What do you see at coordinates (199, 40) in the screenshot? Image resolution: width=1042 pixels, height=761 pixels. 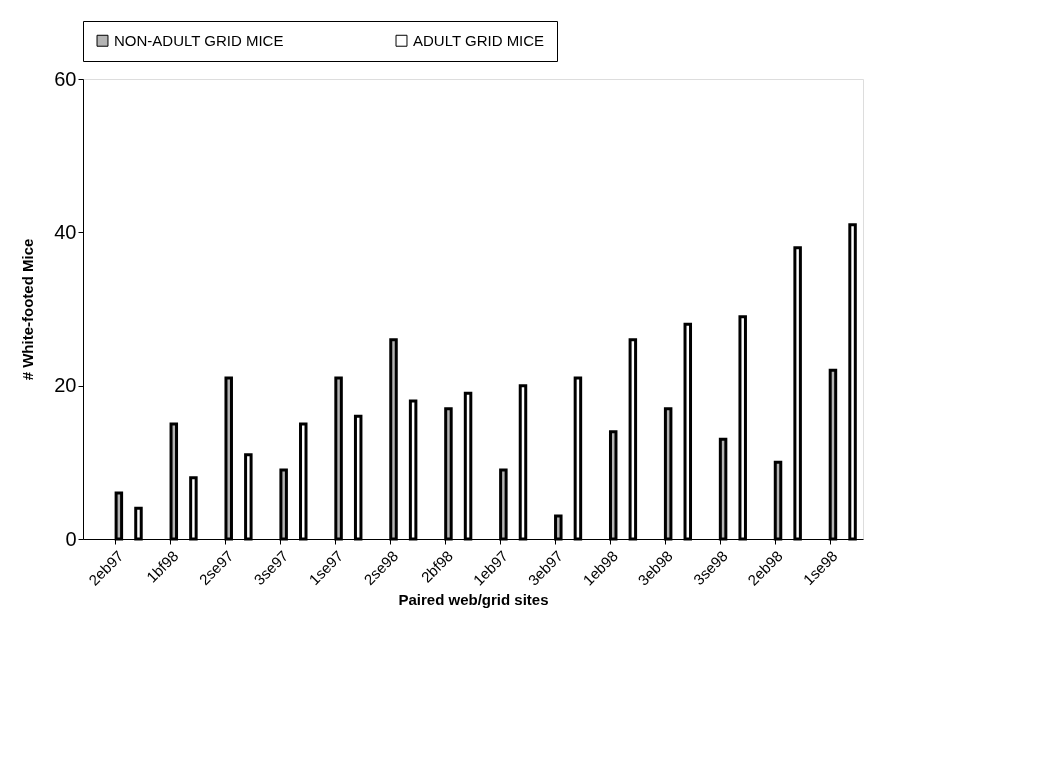 I see `legend-label: NON-ADULT GRID MICE` at bounding box center [199, 40].